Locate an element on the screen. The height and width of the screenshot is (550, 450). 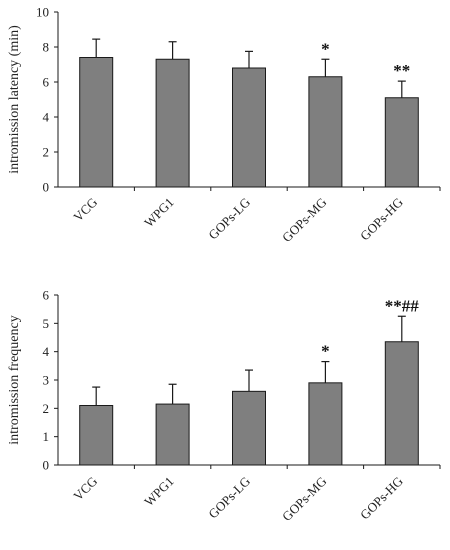
y-tick-label: 10 is located at coordinates (42, 12).